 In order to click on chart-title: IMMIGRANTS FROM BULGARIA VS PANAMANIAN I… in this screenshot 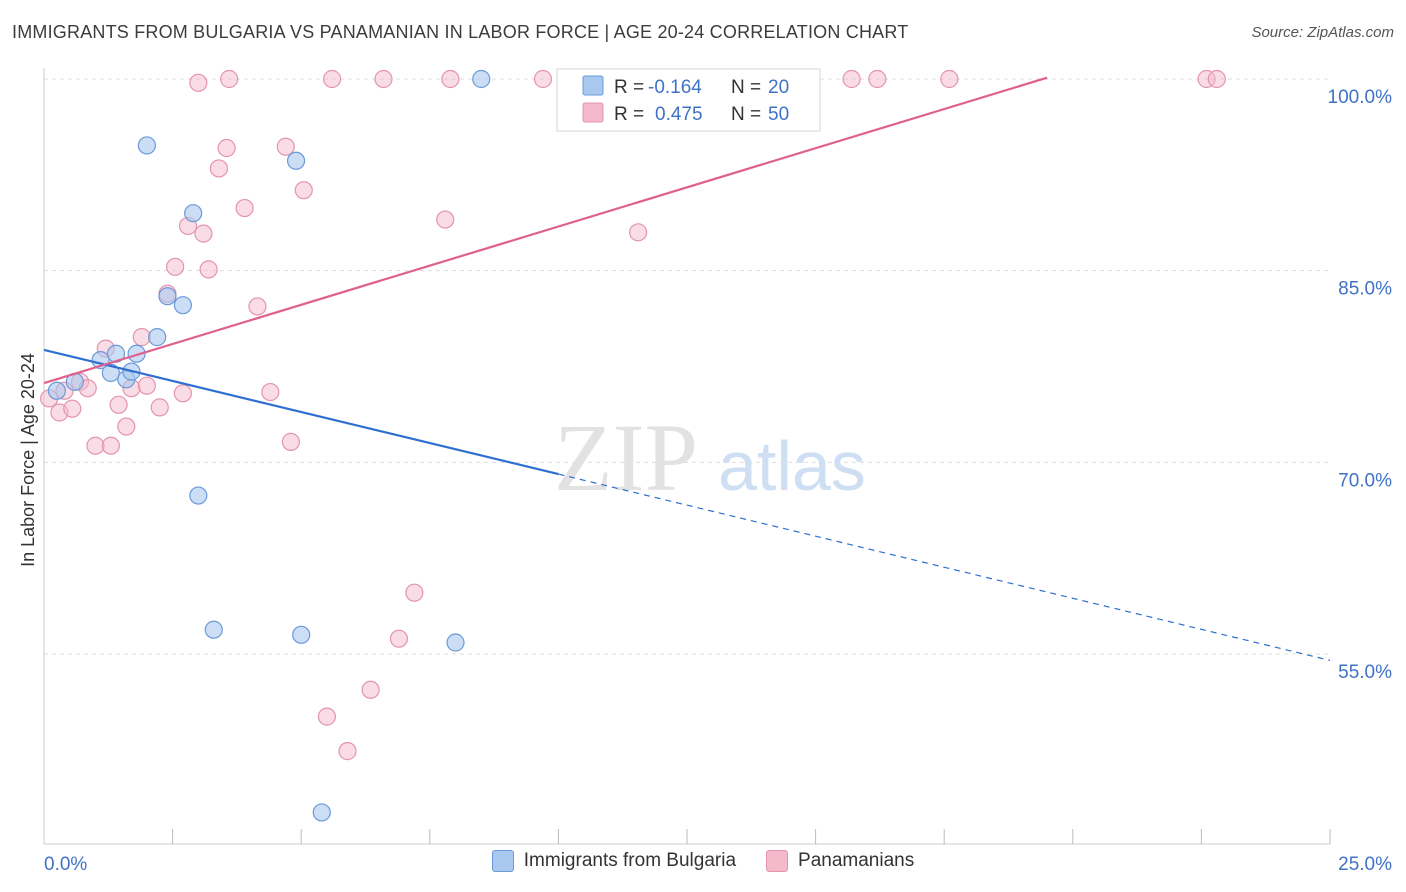, I will do `click(460, 32)`.